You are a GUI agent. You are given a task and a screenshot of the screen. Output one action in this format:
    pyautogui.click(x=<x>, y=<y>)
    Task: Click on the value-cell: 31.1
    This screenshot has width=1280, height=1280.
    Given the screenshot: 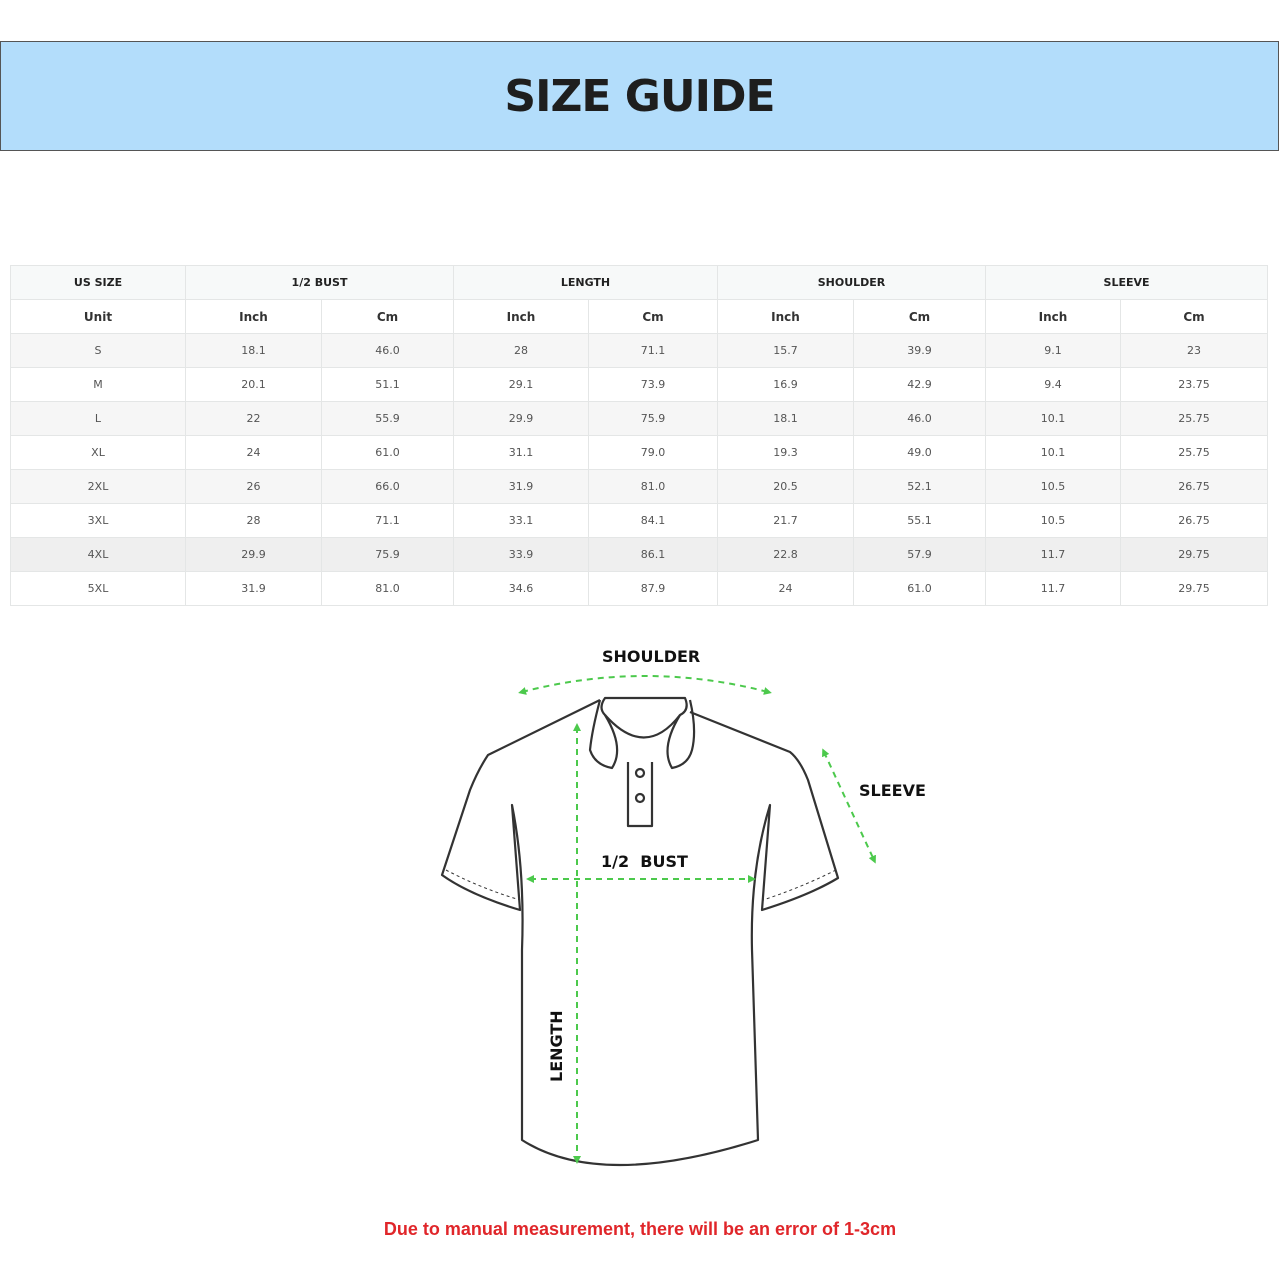 What is the action you would take?
    pyautogui.click(x=521, y=452)
    